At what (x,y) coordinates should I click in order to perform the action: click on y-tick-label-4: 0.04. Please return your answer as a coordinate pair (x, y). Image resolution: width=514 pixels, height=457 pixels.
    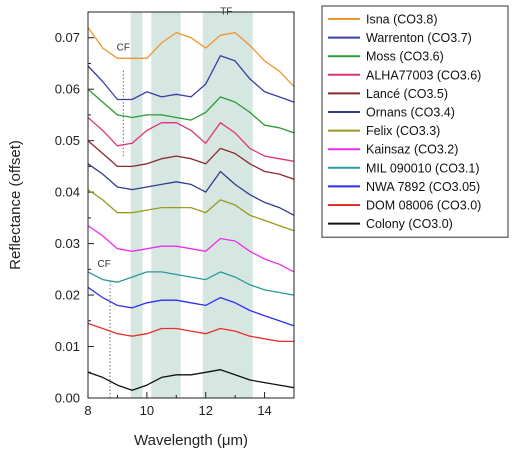
    Looking at the image, I should click on (67, 192).